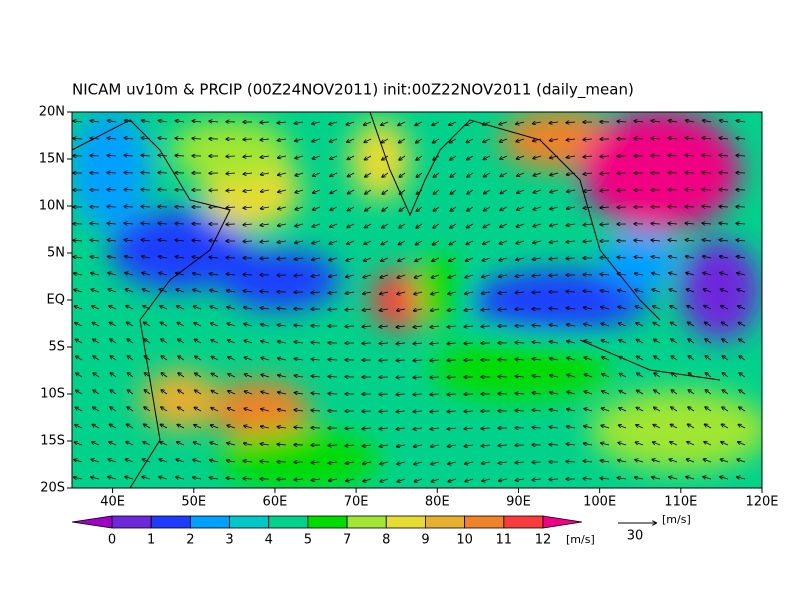 This screenshot has width=800, height=604. What do you see at coordinates (56, 253) in the screenshot?
I see `y-tick-label: 5N` at bounding box center [56, 253].